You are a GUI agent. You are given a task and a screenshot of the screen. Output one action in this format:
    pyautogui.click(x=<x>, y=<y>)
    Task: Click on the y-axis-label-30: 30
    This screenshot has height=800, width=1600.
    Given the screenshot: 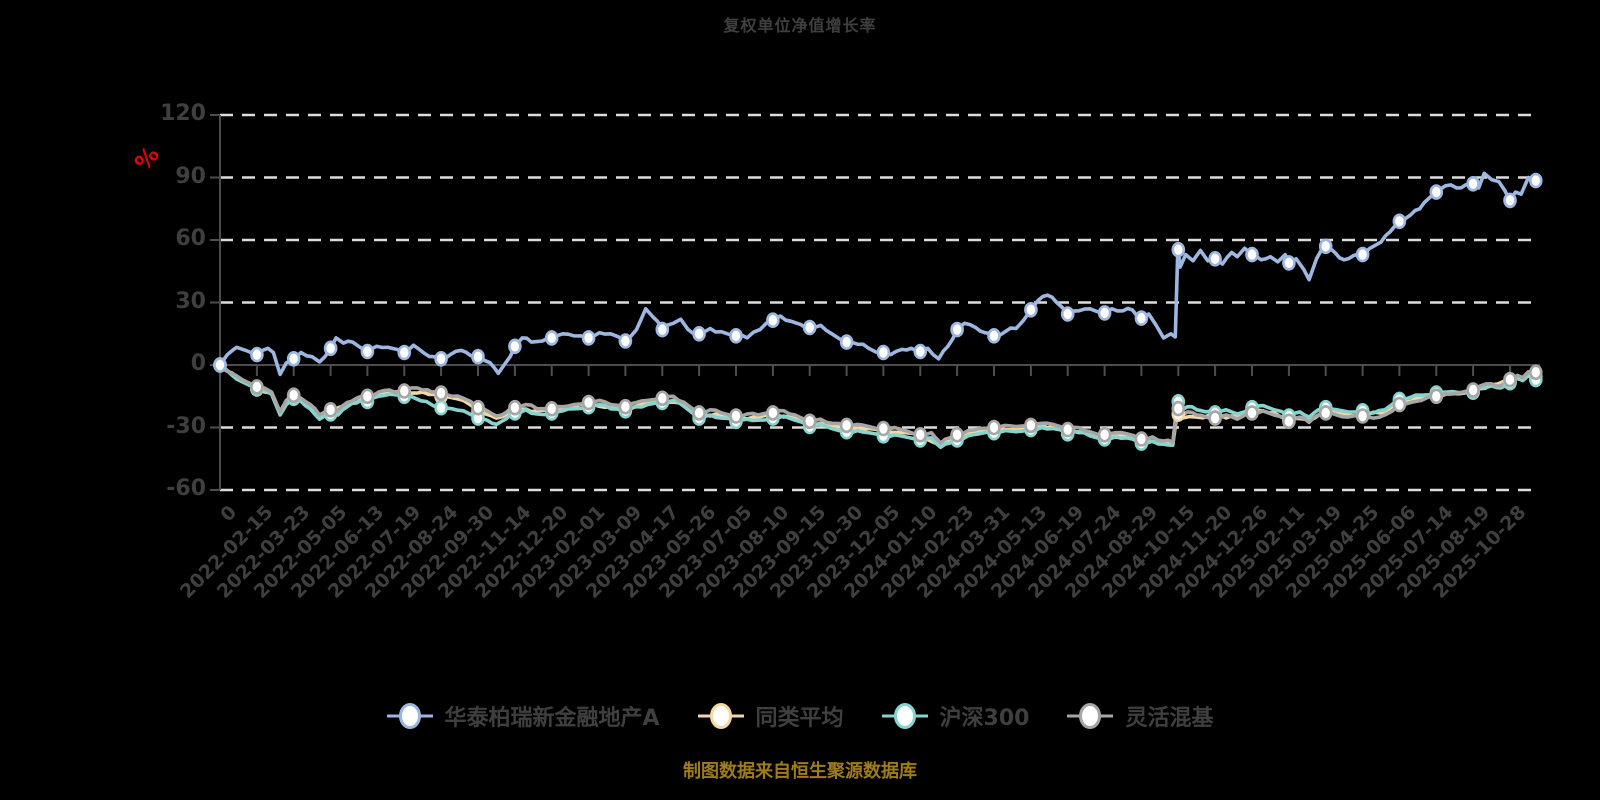 What is the action you would take?
    pyautogui.click(x=190, y=301)
    